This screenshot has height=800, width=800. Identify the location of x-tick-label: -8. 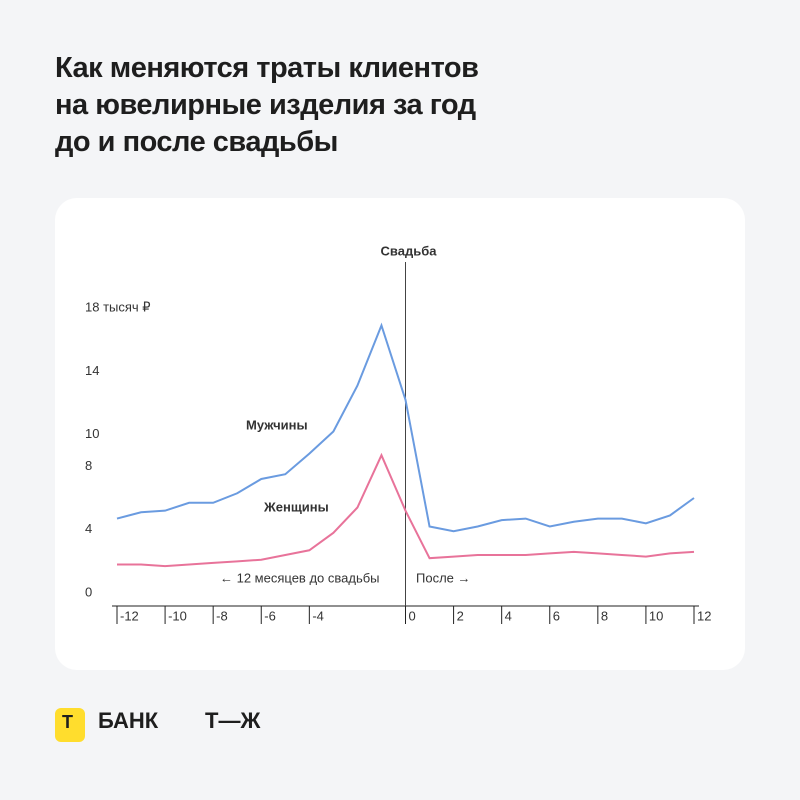
(222, 615).